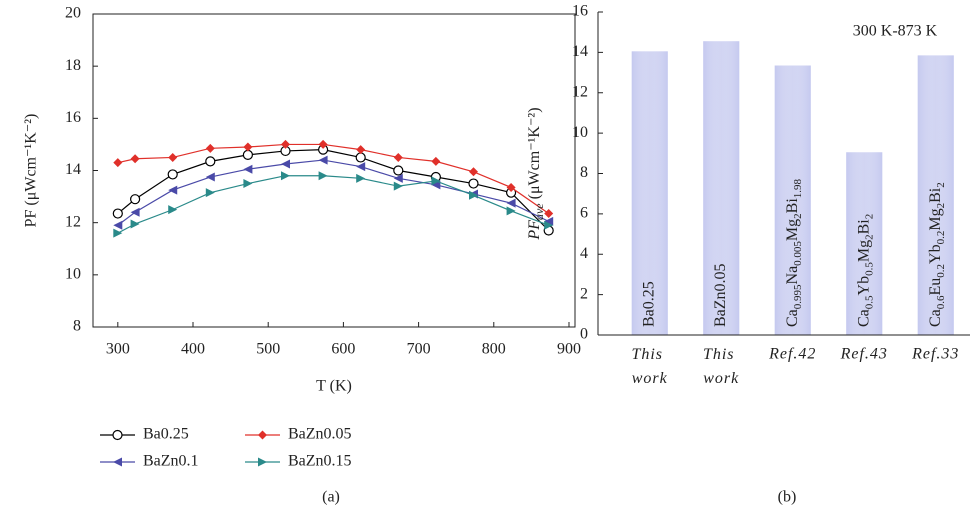 The height and width of the screenshot is (516, 974). Describe the element at coordinates (787, 497) in the screenshot. I see `panel-label: (b)` at that location.